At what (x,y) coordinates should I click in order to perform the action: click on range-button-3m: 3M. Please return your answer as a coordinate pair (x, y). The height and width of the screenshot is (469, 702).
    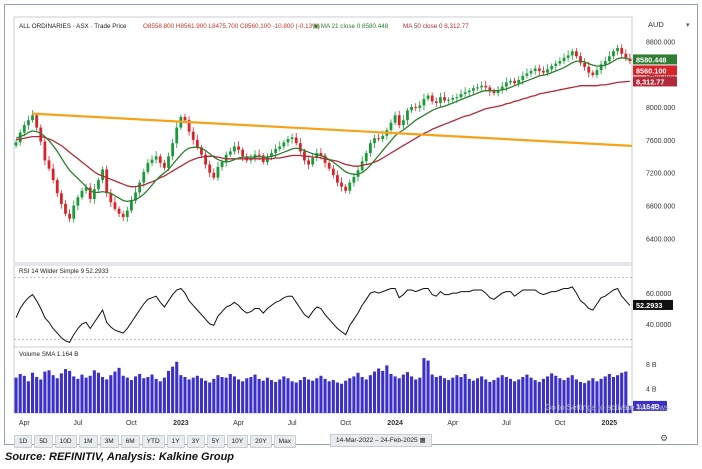
    Looking at the image, I should click on (109, 441).